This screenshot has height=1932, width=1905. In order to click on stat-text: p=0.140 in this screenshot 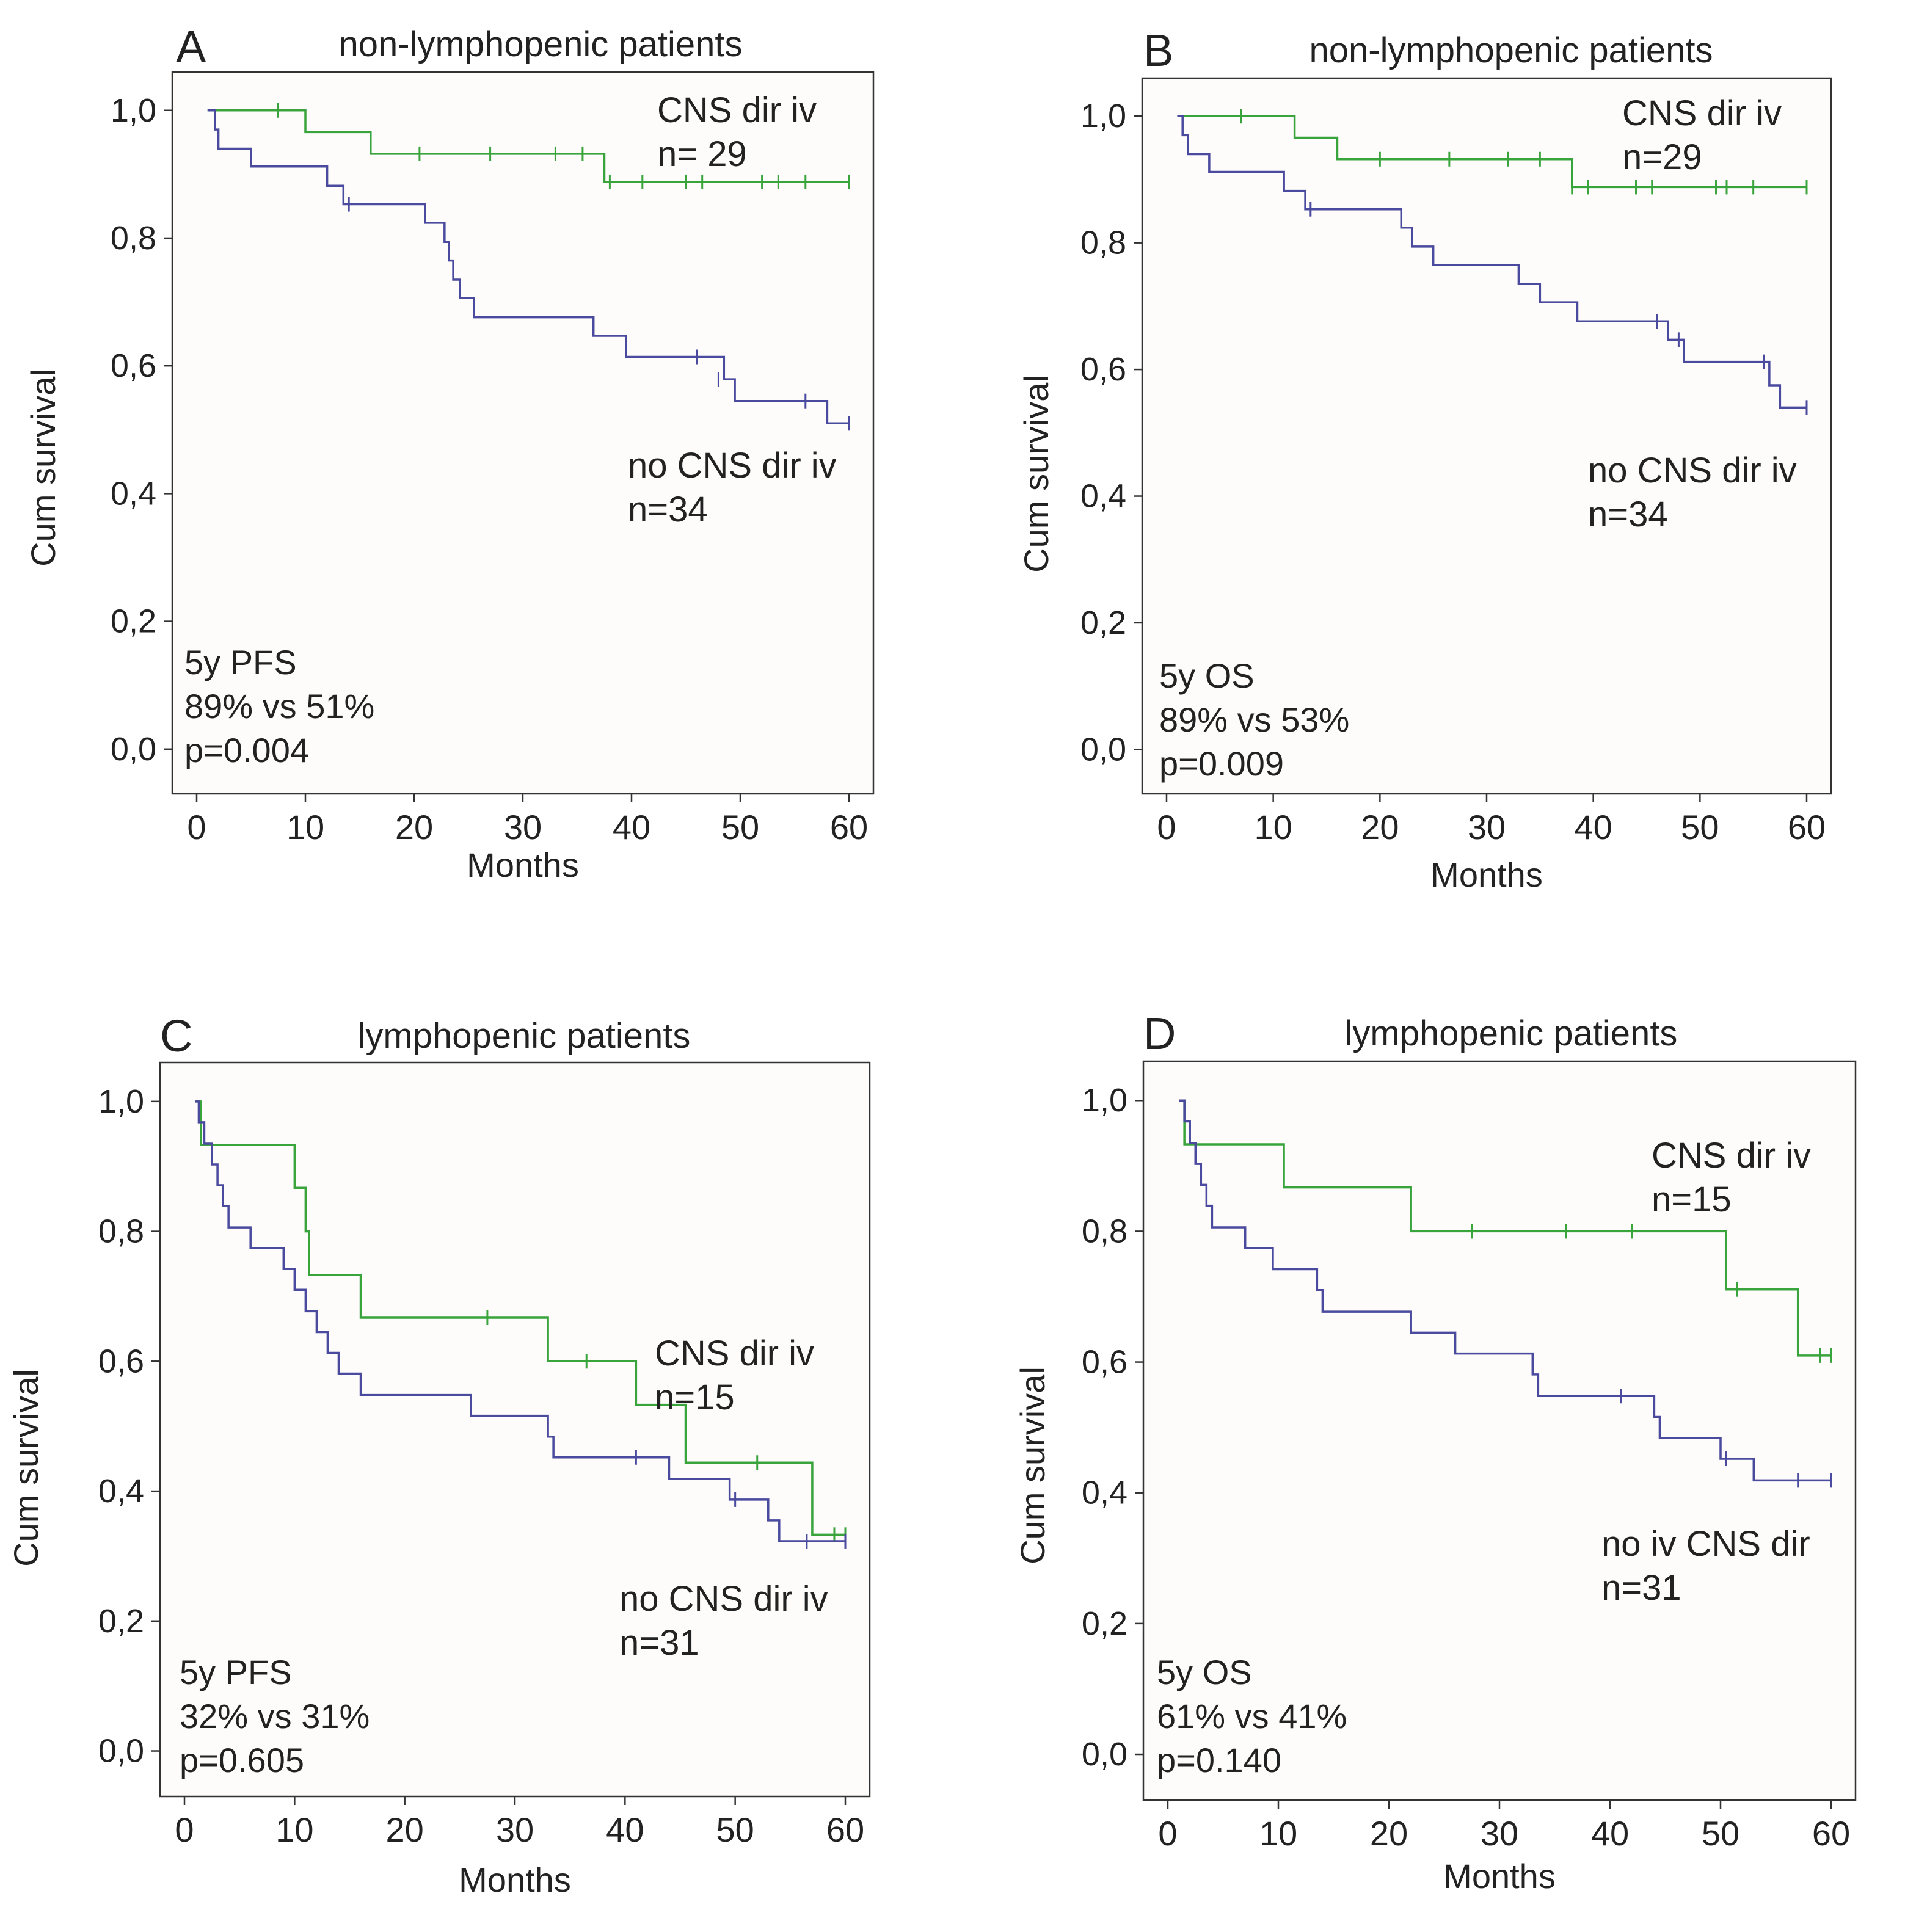, I will do `click(1219, 1760)`.